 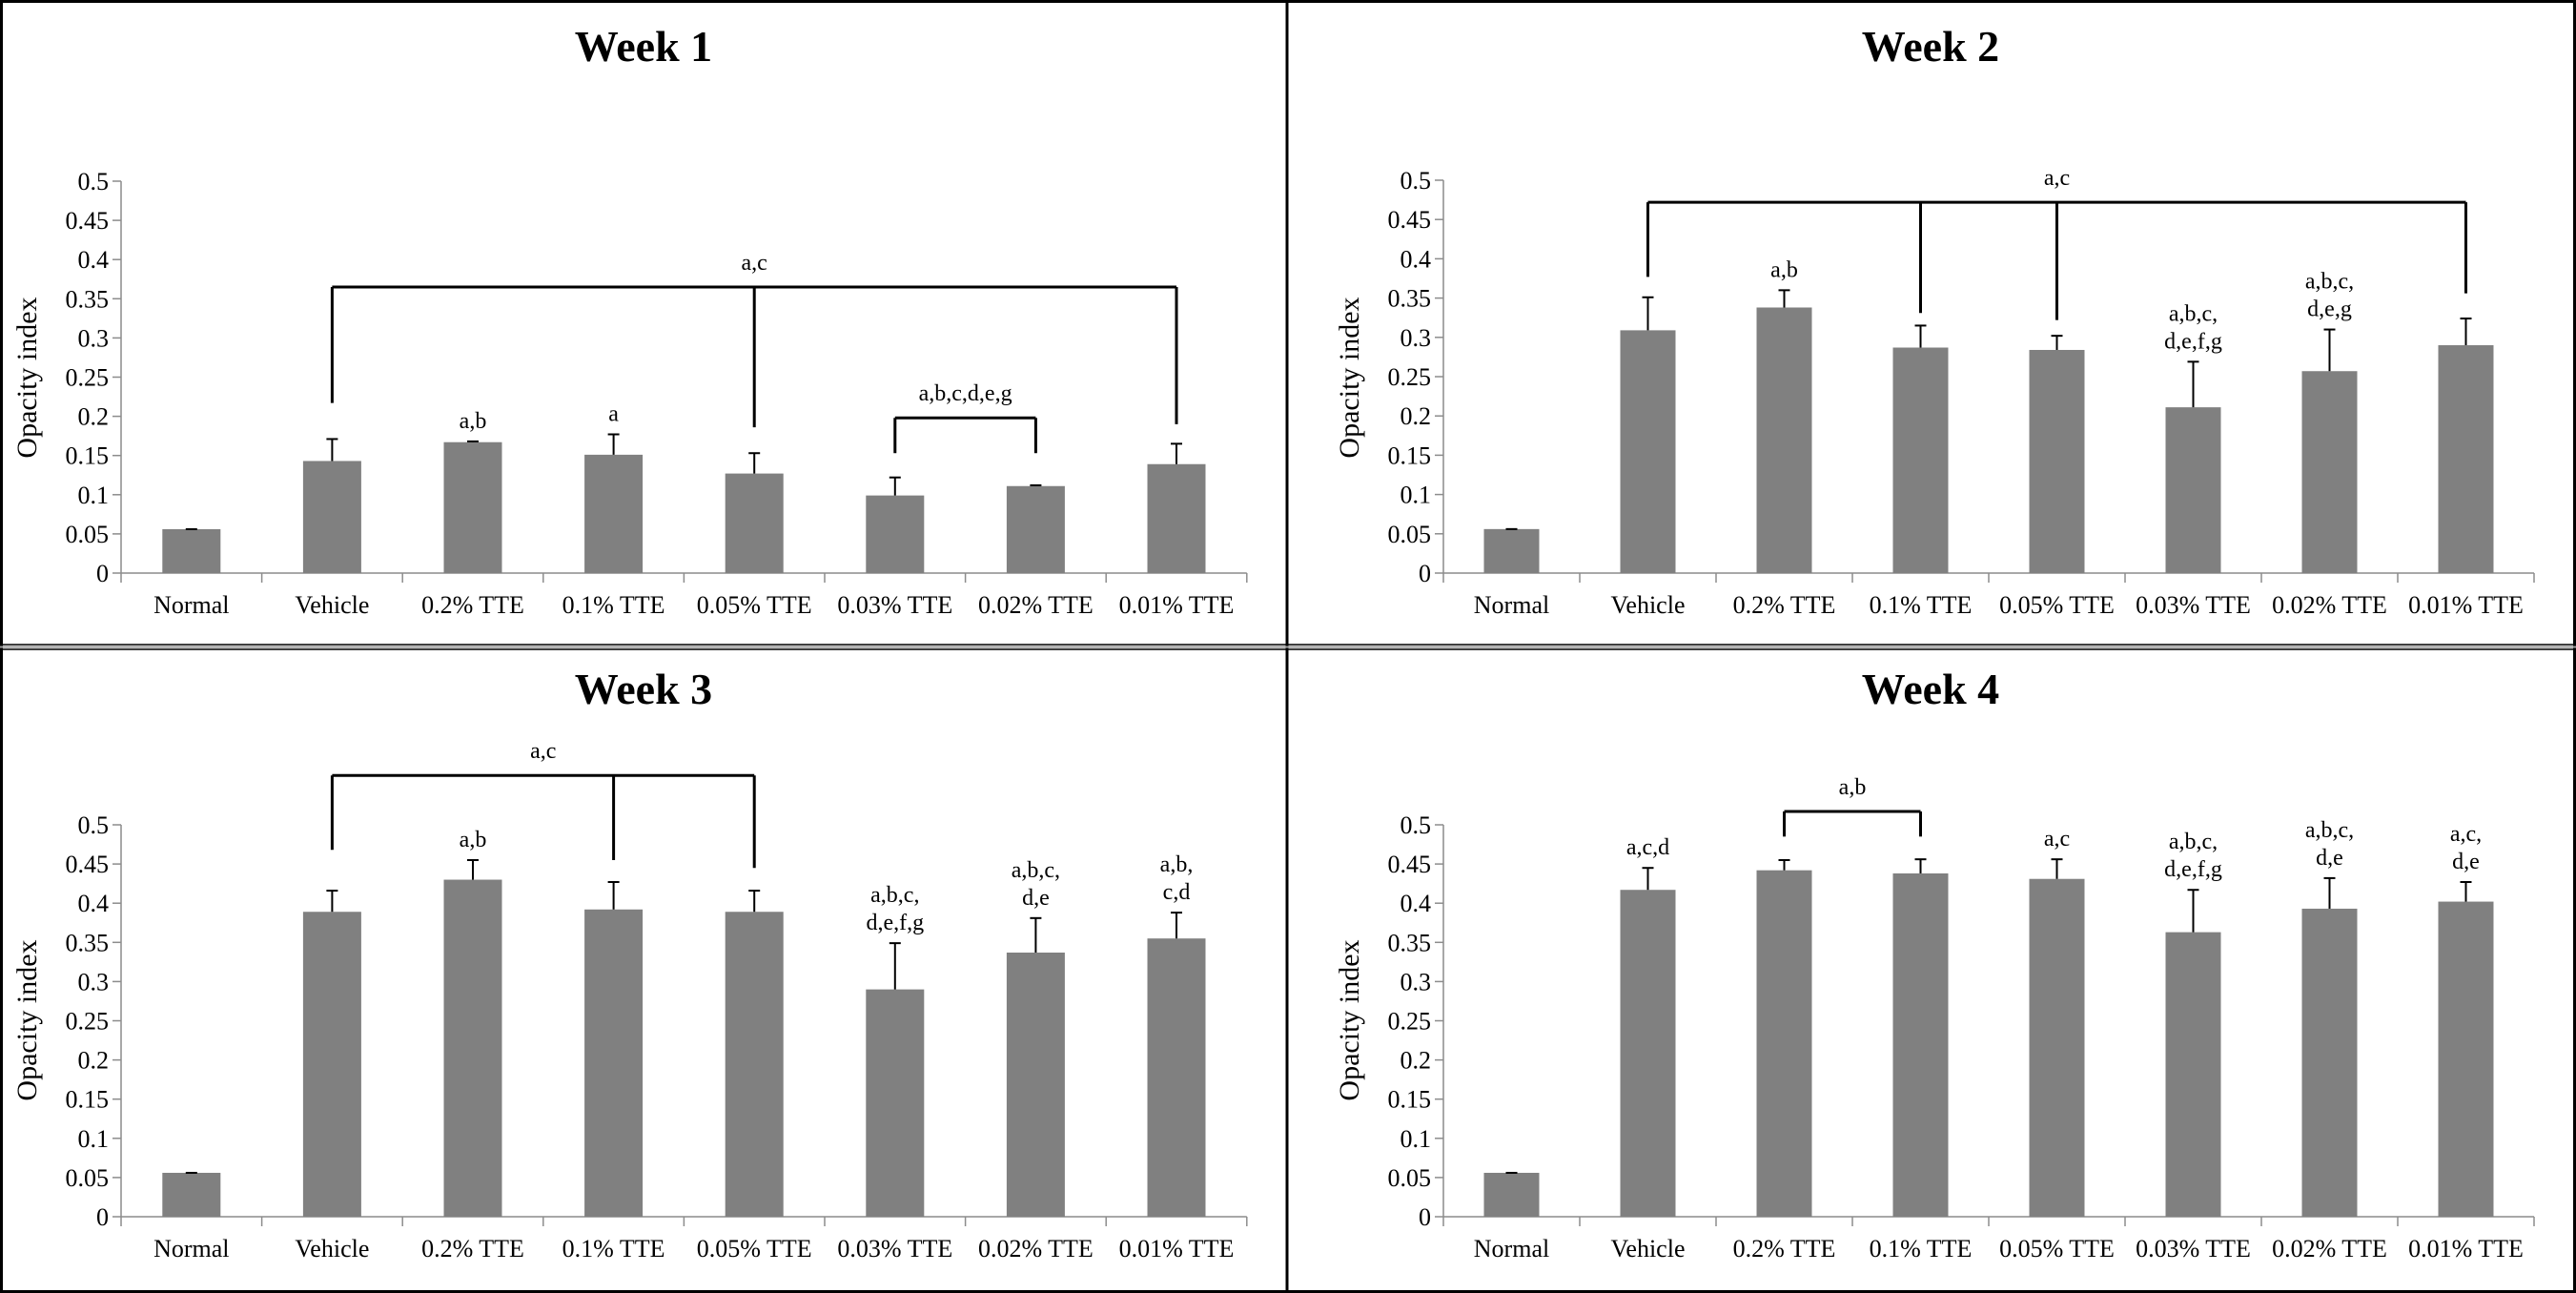 What do you see at coordinates (1177, 864) in the screenshot?
I see `significance-label: a,b,` at bounding box center [1177, 864].